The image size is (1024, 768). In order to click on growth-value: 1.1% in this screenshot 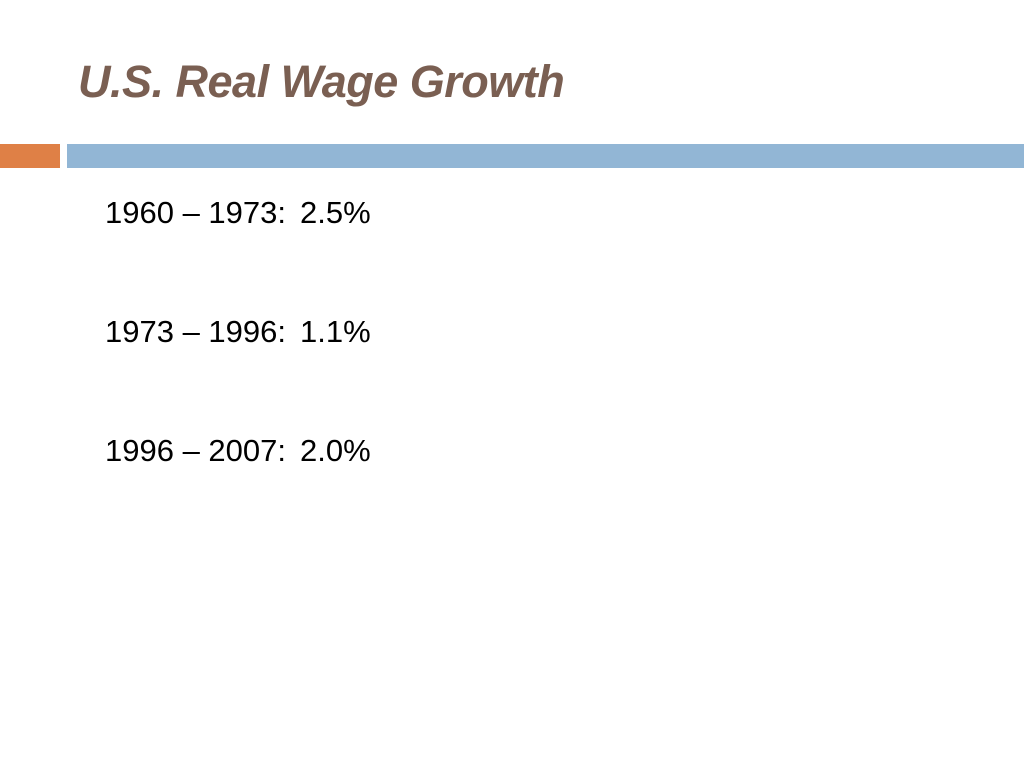, I will do `click(335, 331)`.